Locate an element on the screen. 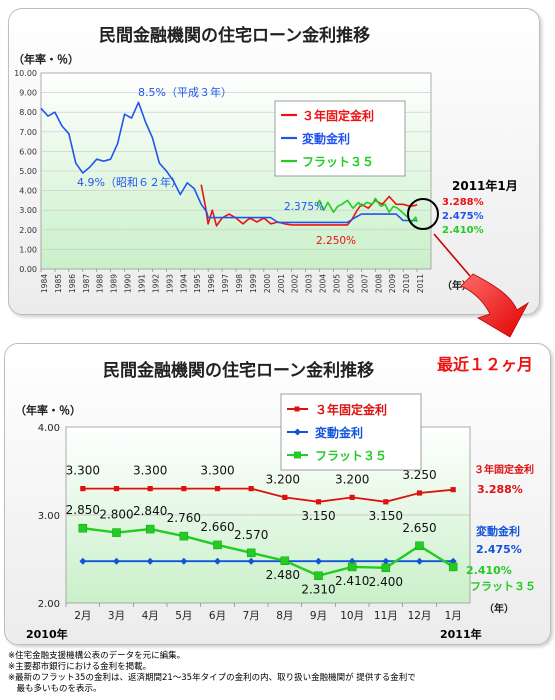  bottom-x-tick-label: 11月 is located at coordinates (386, 616).